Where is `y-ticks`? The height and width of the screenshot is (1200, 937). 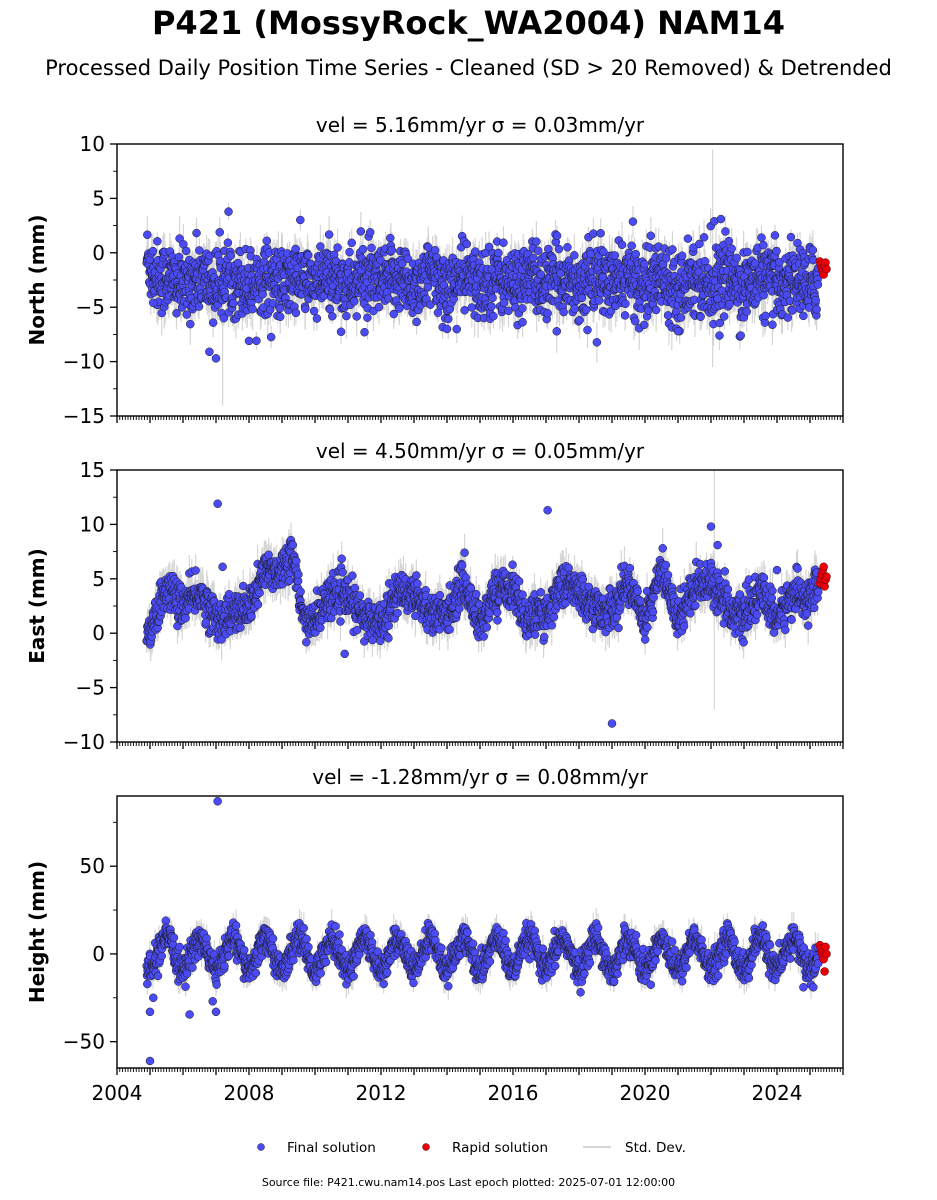 y-ticks is located at coordinates (113, 280).